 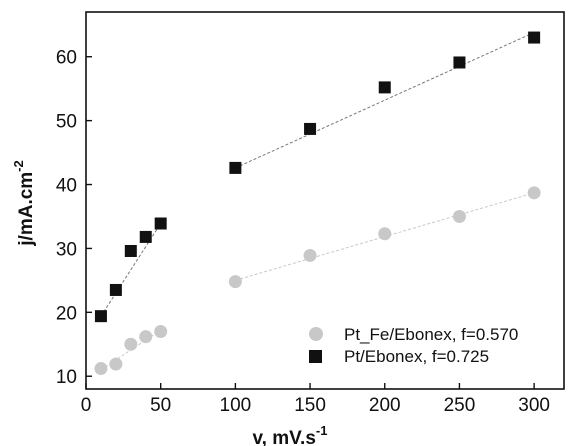 I want to click on x-axis-ticks: 0 50 100 150 200 250 300, so click(x=315, y=399).